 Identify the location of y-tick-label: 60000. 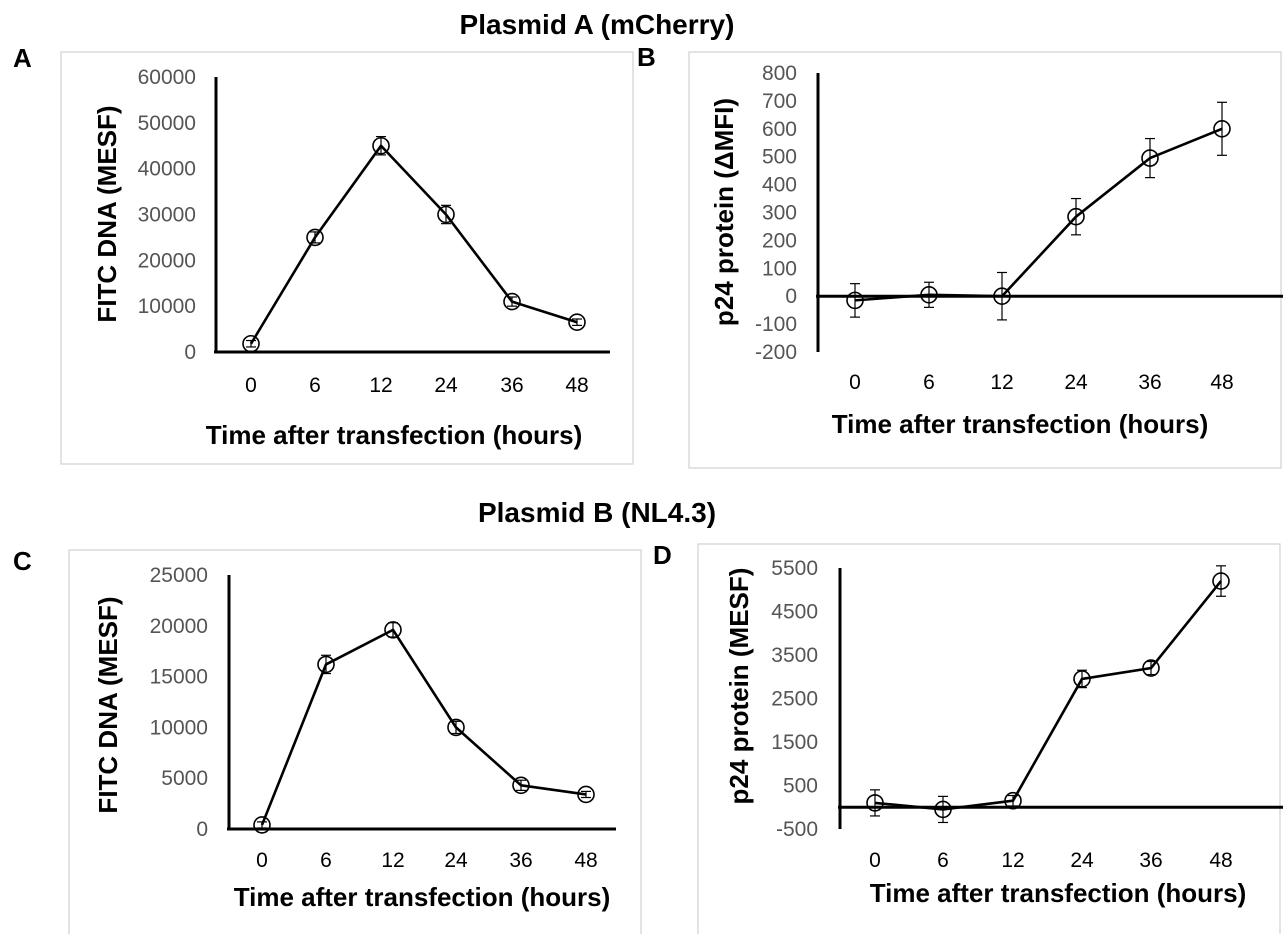
(167, 77).